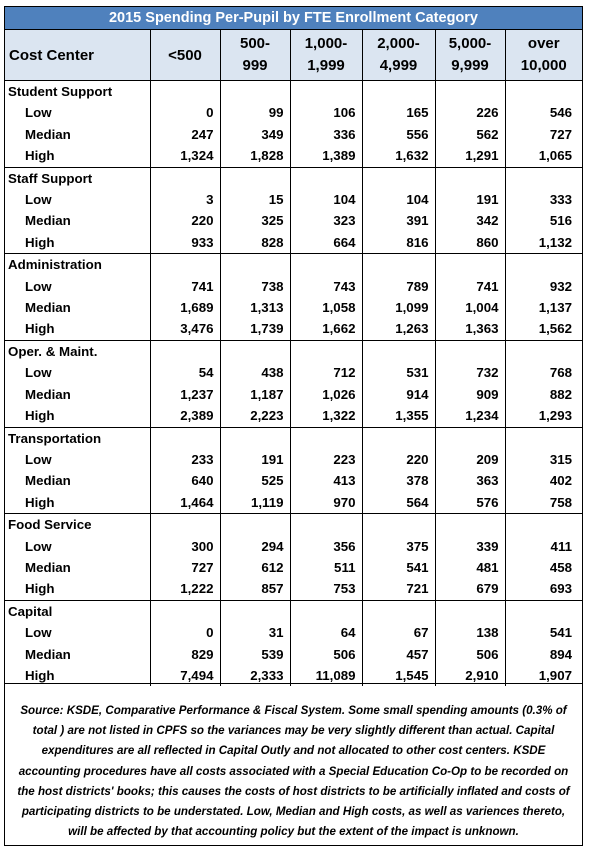 This screenshot has width=590, height=857. I want to click on value-cell: 768, so click(543, 373).